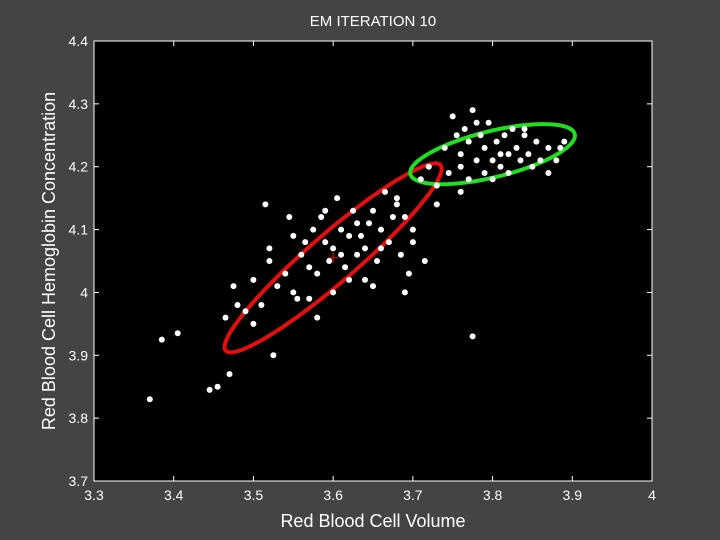 This screenshot has width=720, height=540. I want to click on cluster-center-marker, so click(333, 257).